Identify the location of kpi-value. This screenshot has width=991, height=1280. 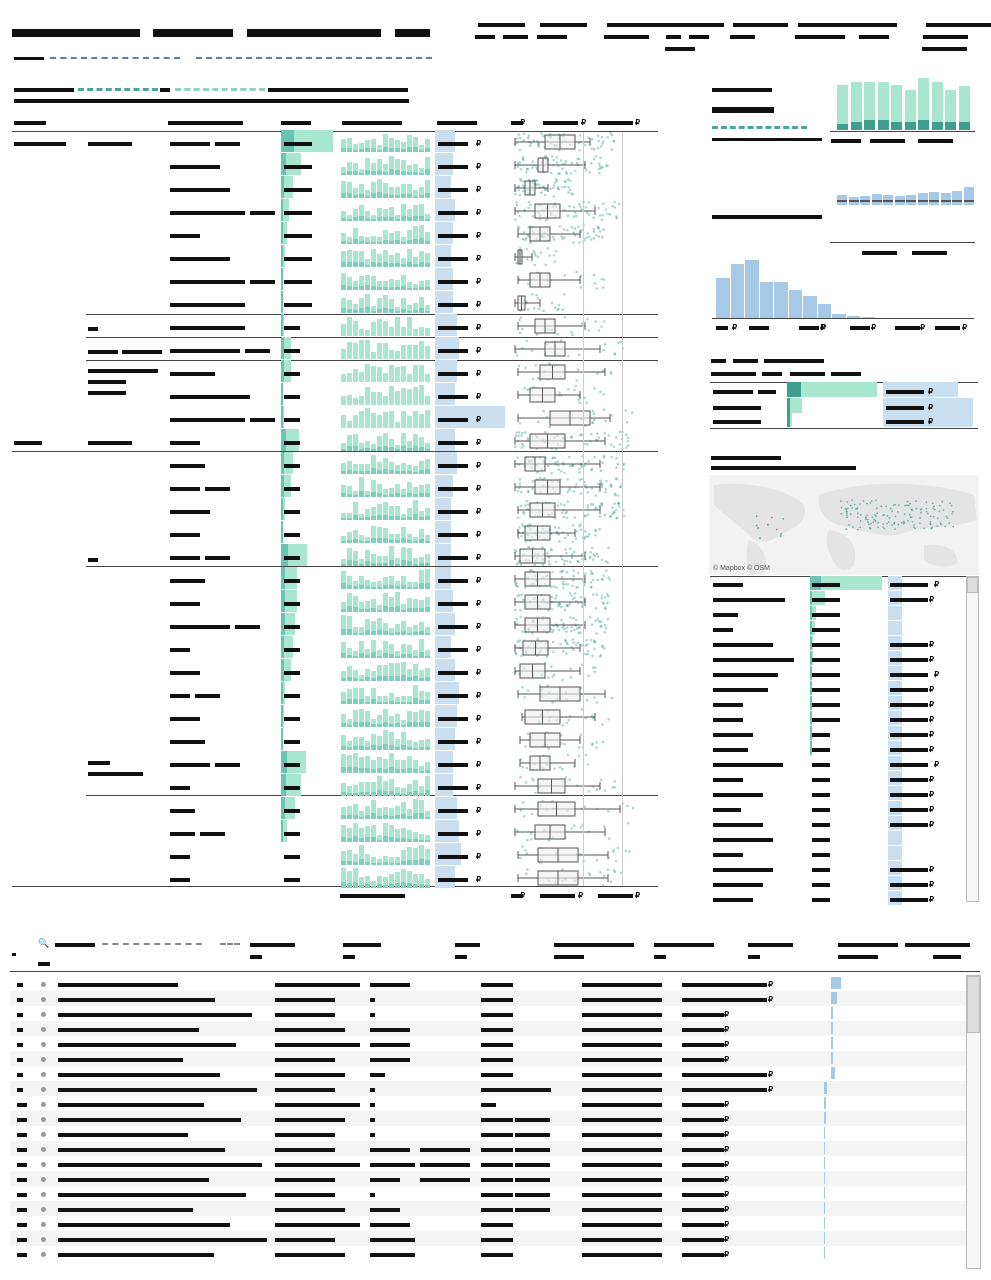
(743, 110).